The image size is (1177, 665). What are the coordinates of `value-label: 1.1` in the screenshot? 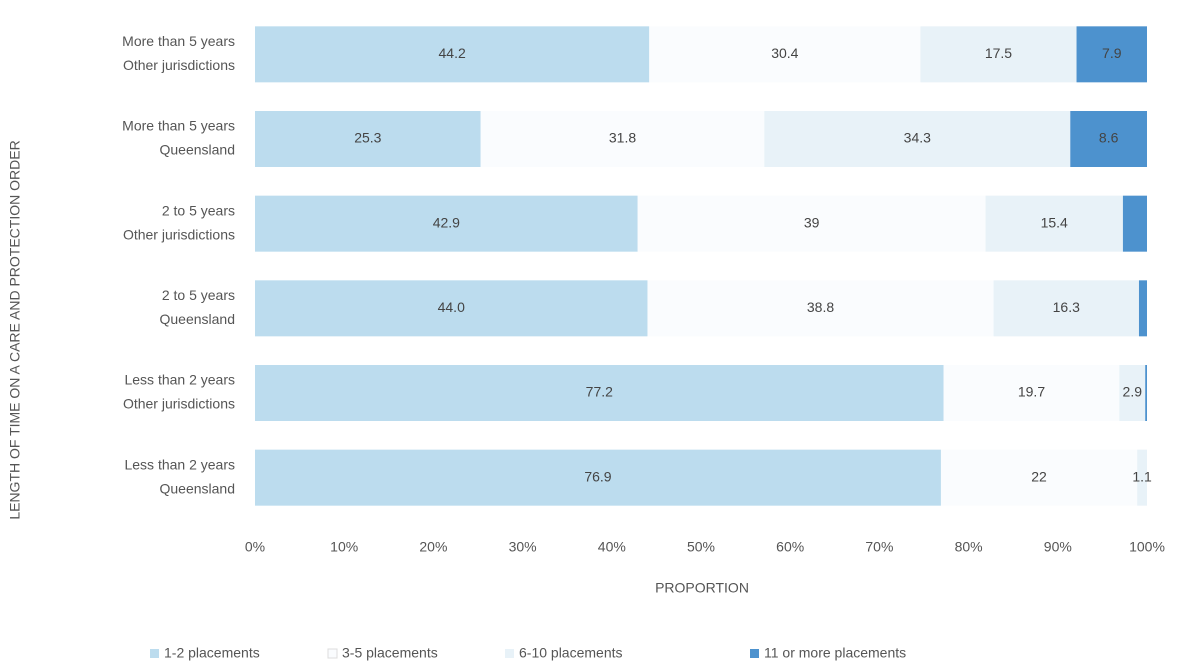 It's located at (1142, 476).